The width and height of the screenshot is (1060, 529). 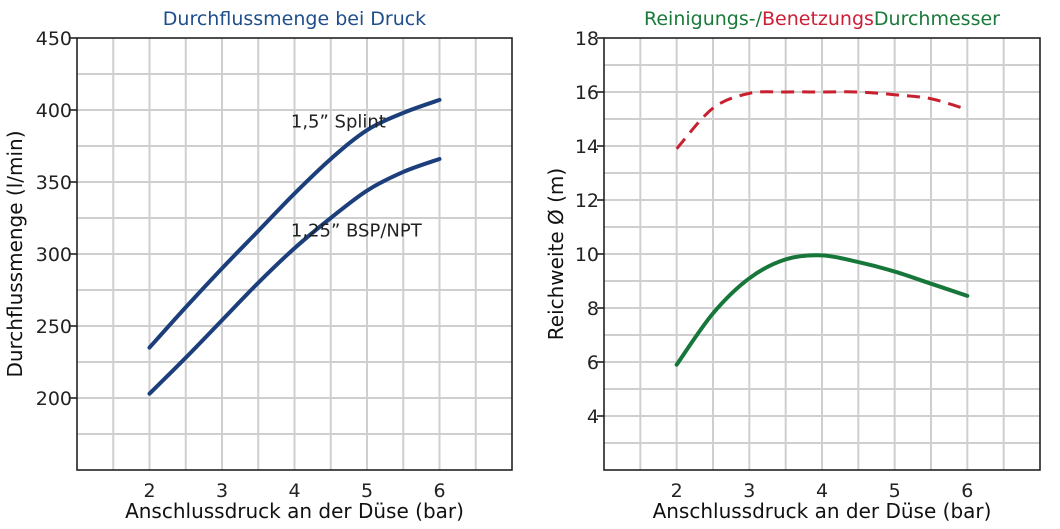 What do you see at coordinates (54, 399) in the screenshot?
I see `y-tick-label: 200` at bounding box center [54, 399].